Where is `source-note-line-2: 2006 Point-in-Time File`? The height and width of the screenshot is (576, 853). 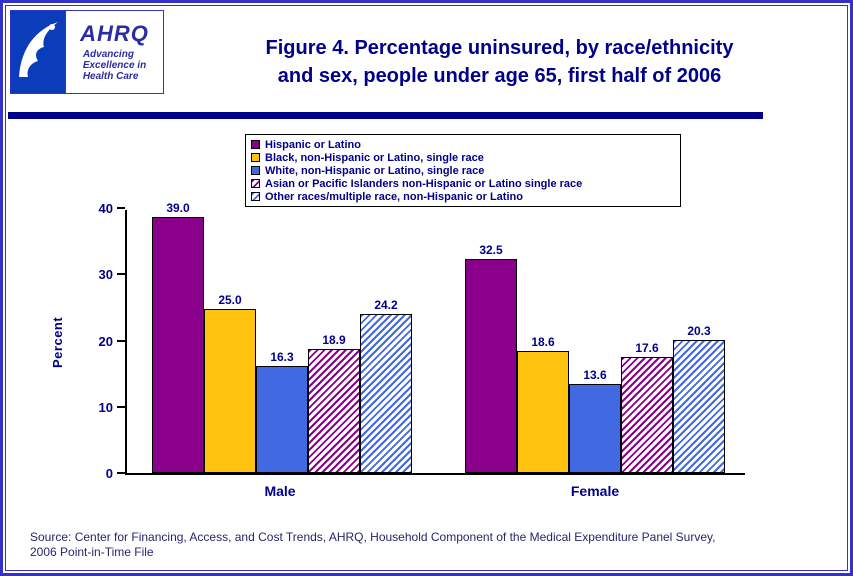
source-note-line-2: 2006 Point-in-Time File is located at coordinates (92, 552).